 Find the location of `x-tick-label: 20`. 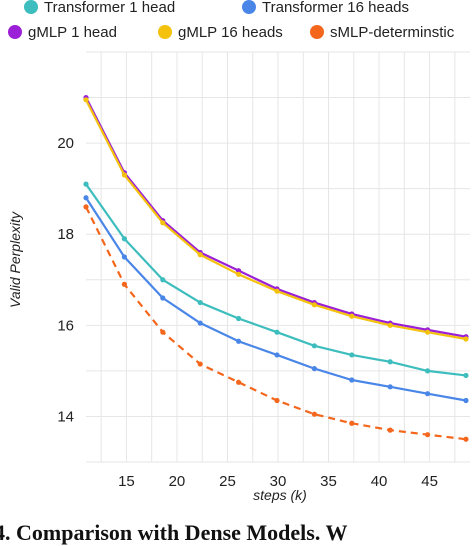

x-tick-label: 20 is located at coordinates (177, 481).